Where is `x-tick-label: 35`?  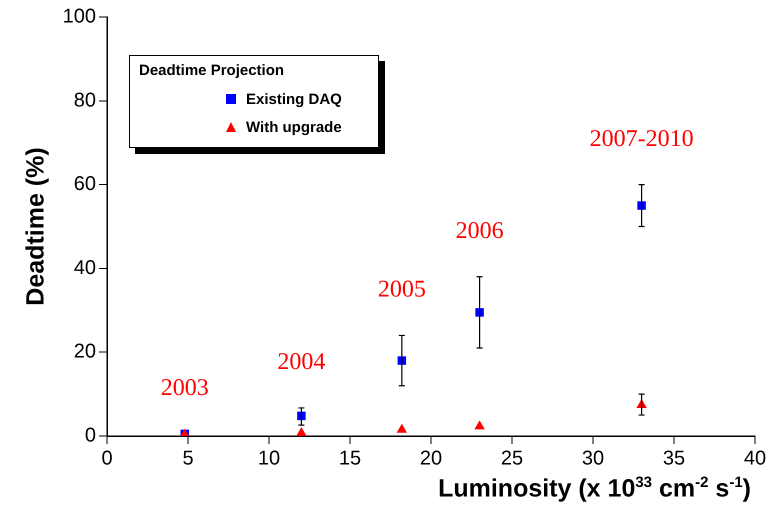 x-tick-label: 35 is located at coordinates (674, 459).